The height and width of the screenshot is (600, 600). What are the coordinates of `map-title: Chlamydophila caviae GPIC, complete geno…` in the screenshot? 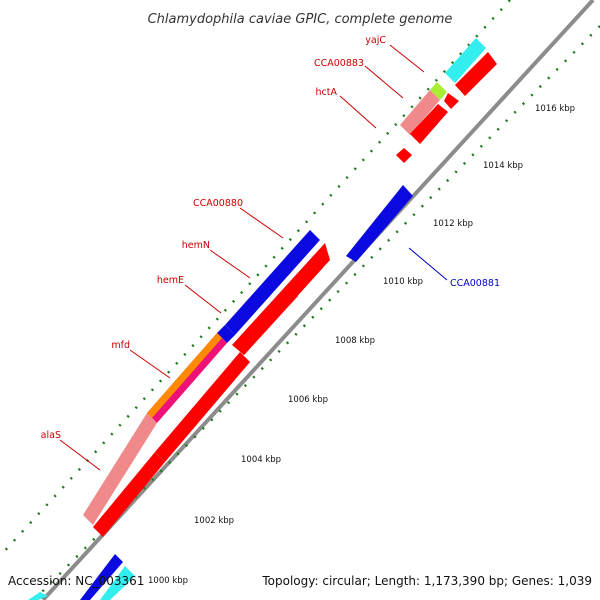 It's located at (300, 19).